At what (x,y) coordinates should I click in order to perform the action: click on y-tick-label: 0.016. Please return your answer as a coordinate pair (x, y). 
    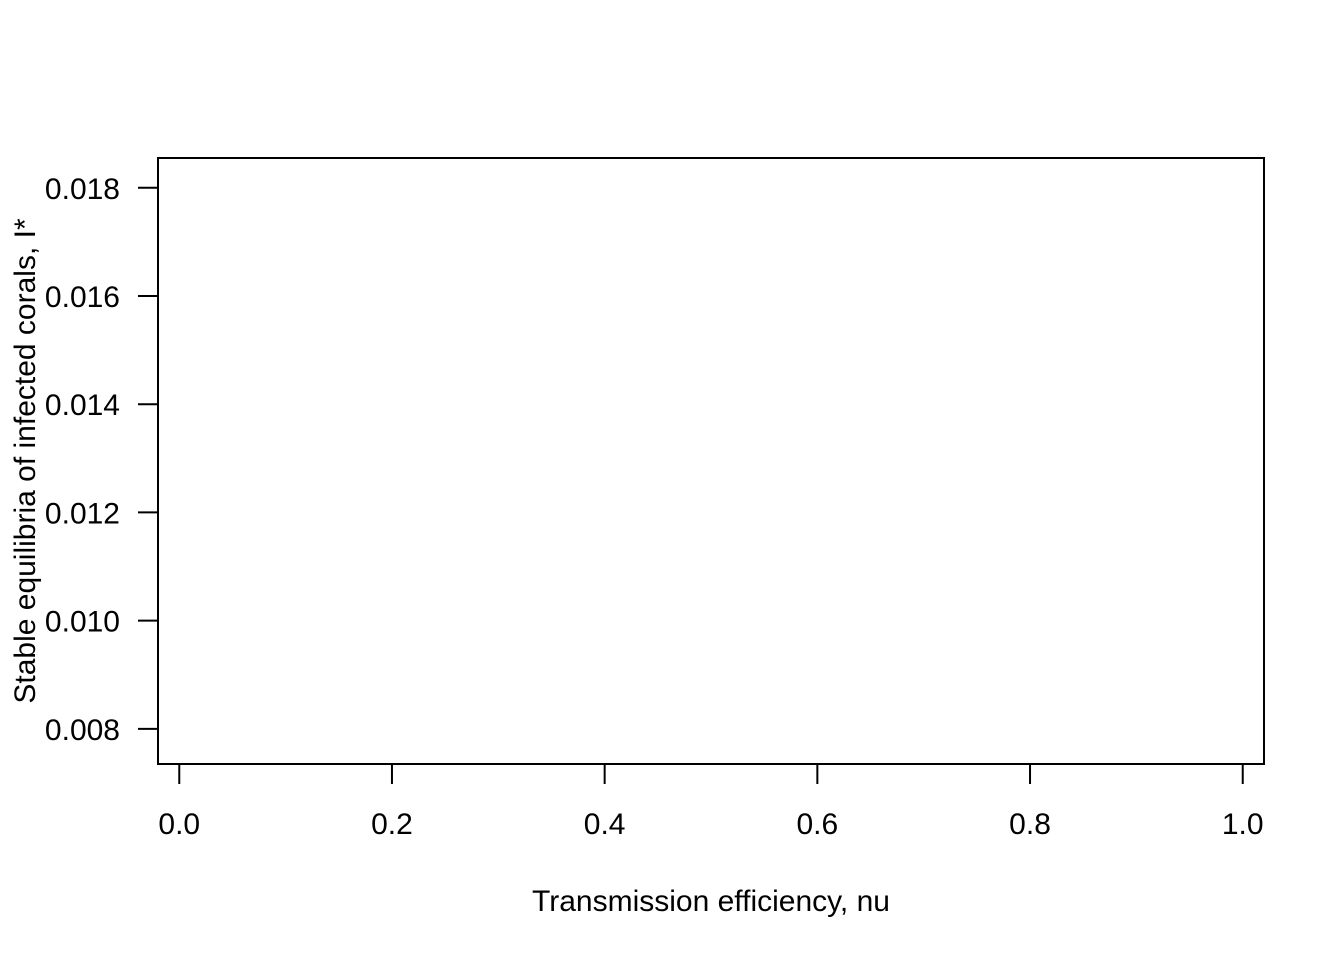
    Looking at the image, I should click on (82, 297).